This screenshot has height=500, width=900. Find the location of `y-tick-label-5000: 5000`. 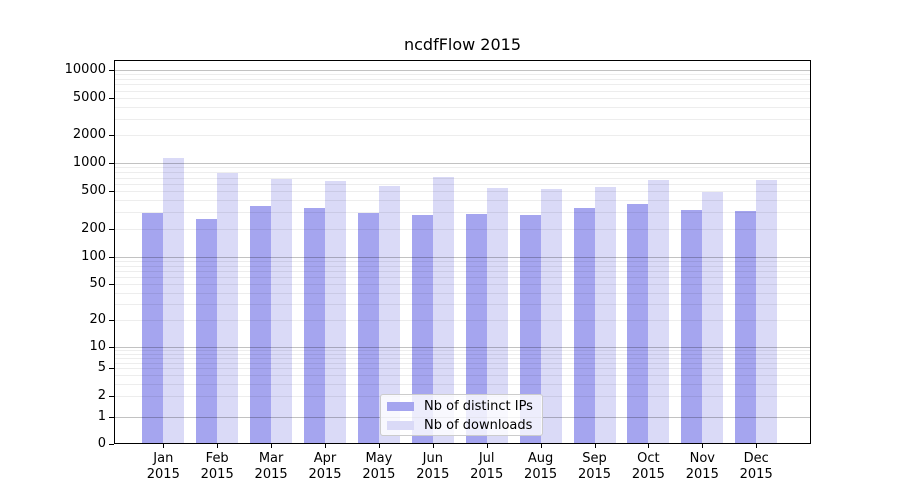

y-tick-label-5000: 5000 is located at coordinates (89, 97).